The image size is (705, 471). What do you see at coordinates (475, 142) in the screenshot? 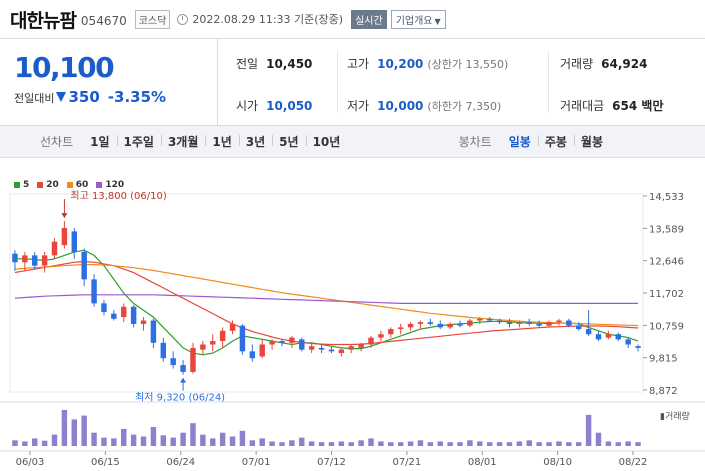
I see `candle-chart-label: 봉차트` at bounding box center [475, 142].